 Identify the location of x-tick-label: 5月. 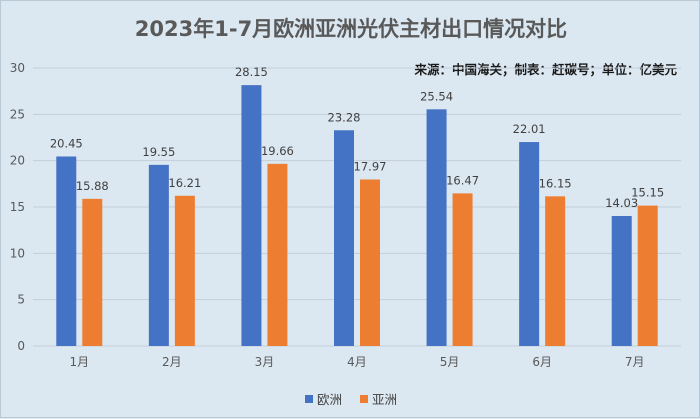
(450, 362).